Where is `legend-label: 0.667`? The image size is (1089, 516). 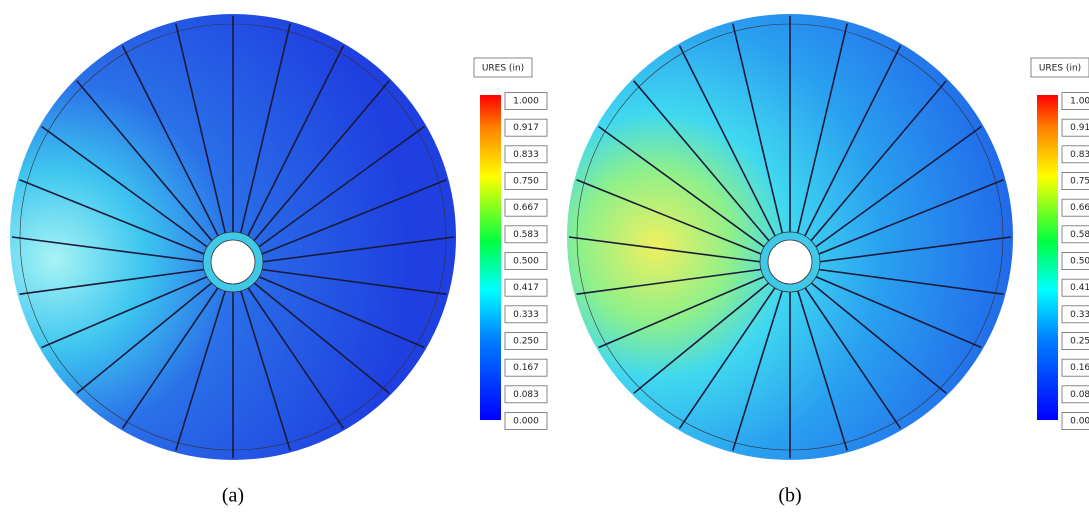
legend-label: 0.667 is located at coordinates (1079, 208).